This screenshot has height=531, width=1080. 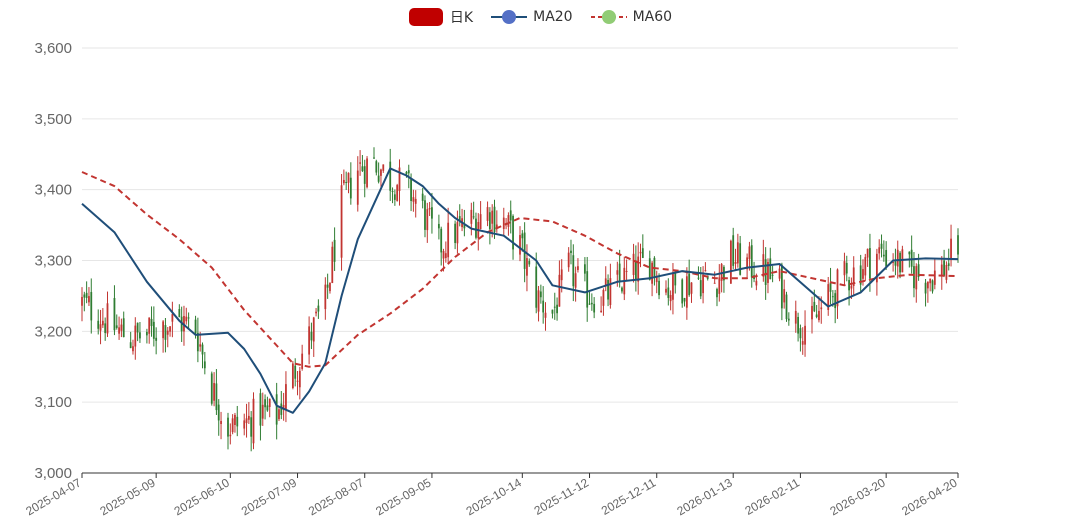 I want to click on x-tick-label: 2026-03-20, so click(x=857, y=496).